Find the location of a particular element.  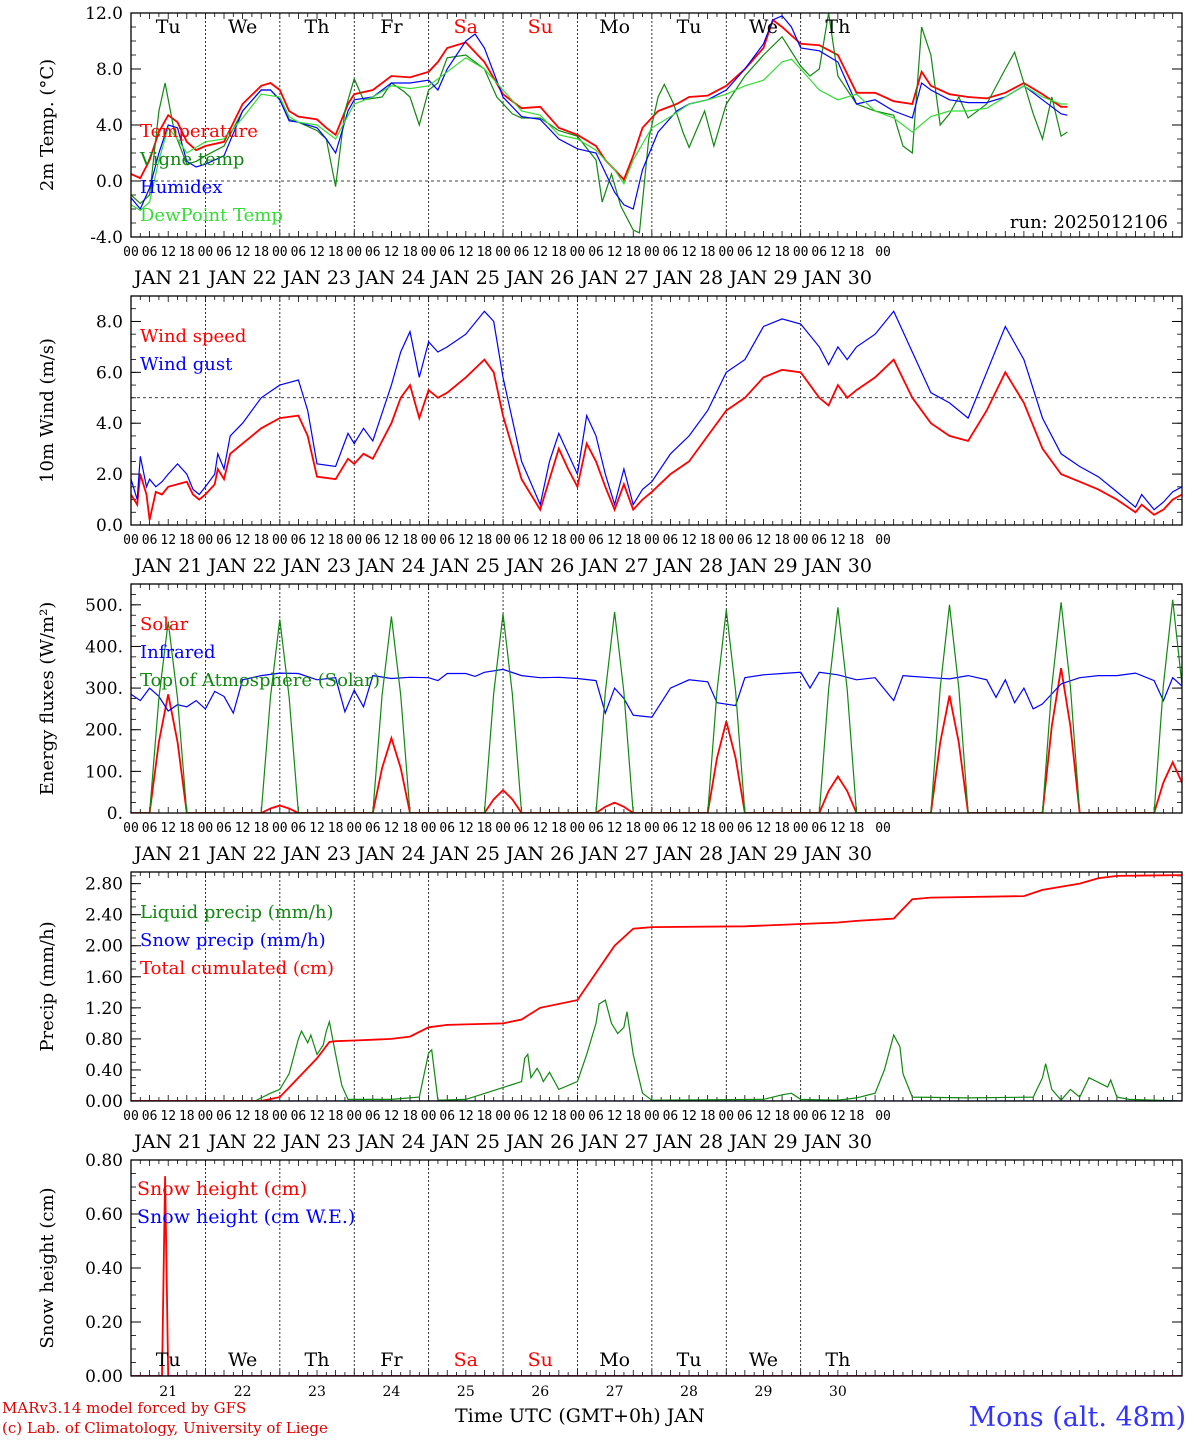

y-axis-label: Snow height (cm) is located at coordinates (47, 1267).